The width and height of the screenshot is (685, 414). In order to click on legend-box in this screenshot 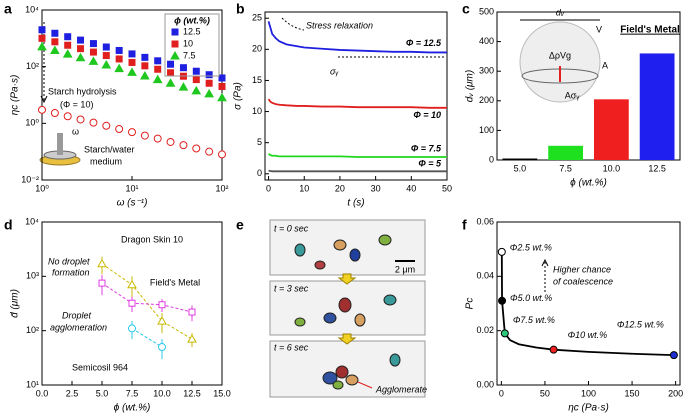, I will do `click(192, 45)`.